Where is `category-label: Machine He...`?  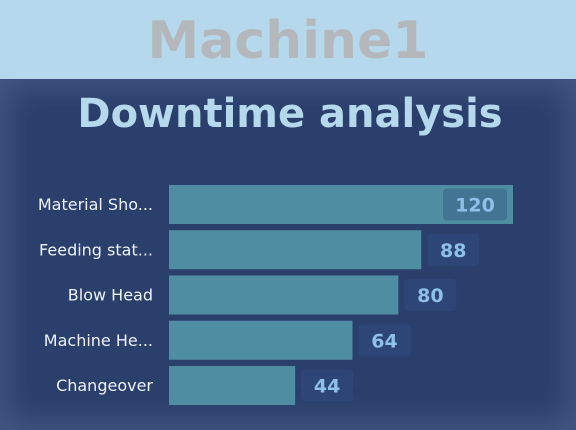 category-label: Machine He... is located at coordinates (98, 340).